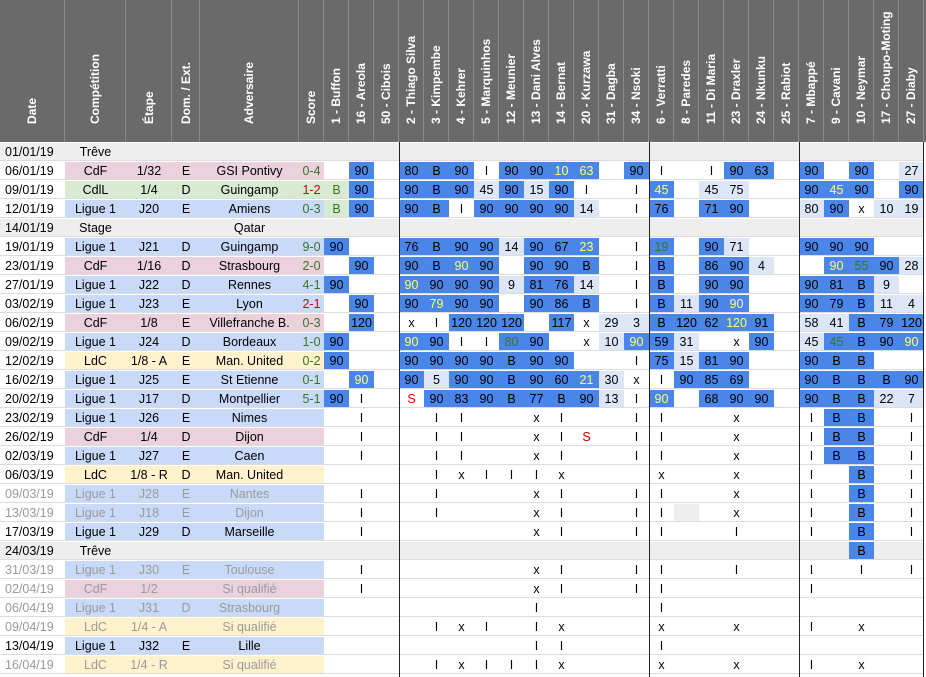  I want to click on competition-cell: LdC, so click(95, 665).